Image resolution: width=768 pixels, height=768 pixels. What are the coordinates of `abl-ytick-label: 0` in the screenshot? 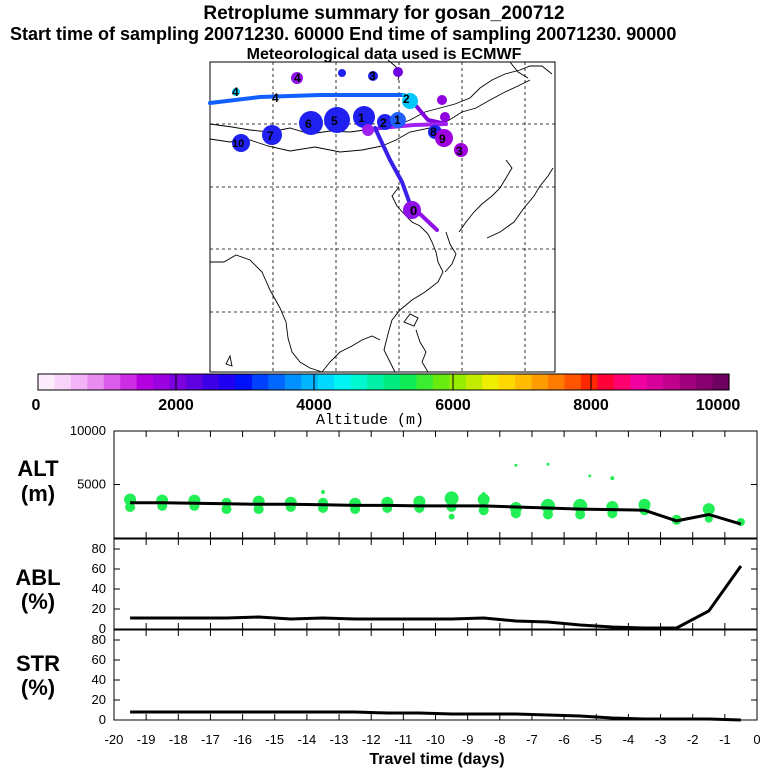 It's located at (102, 628).